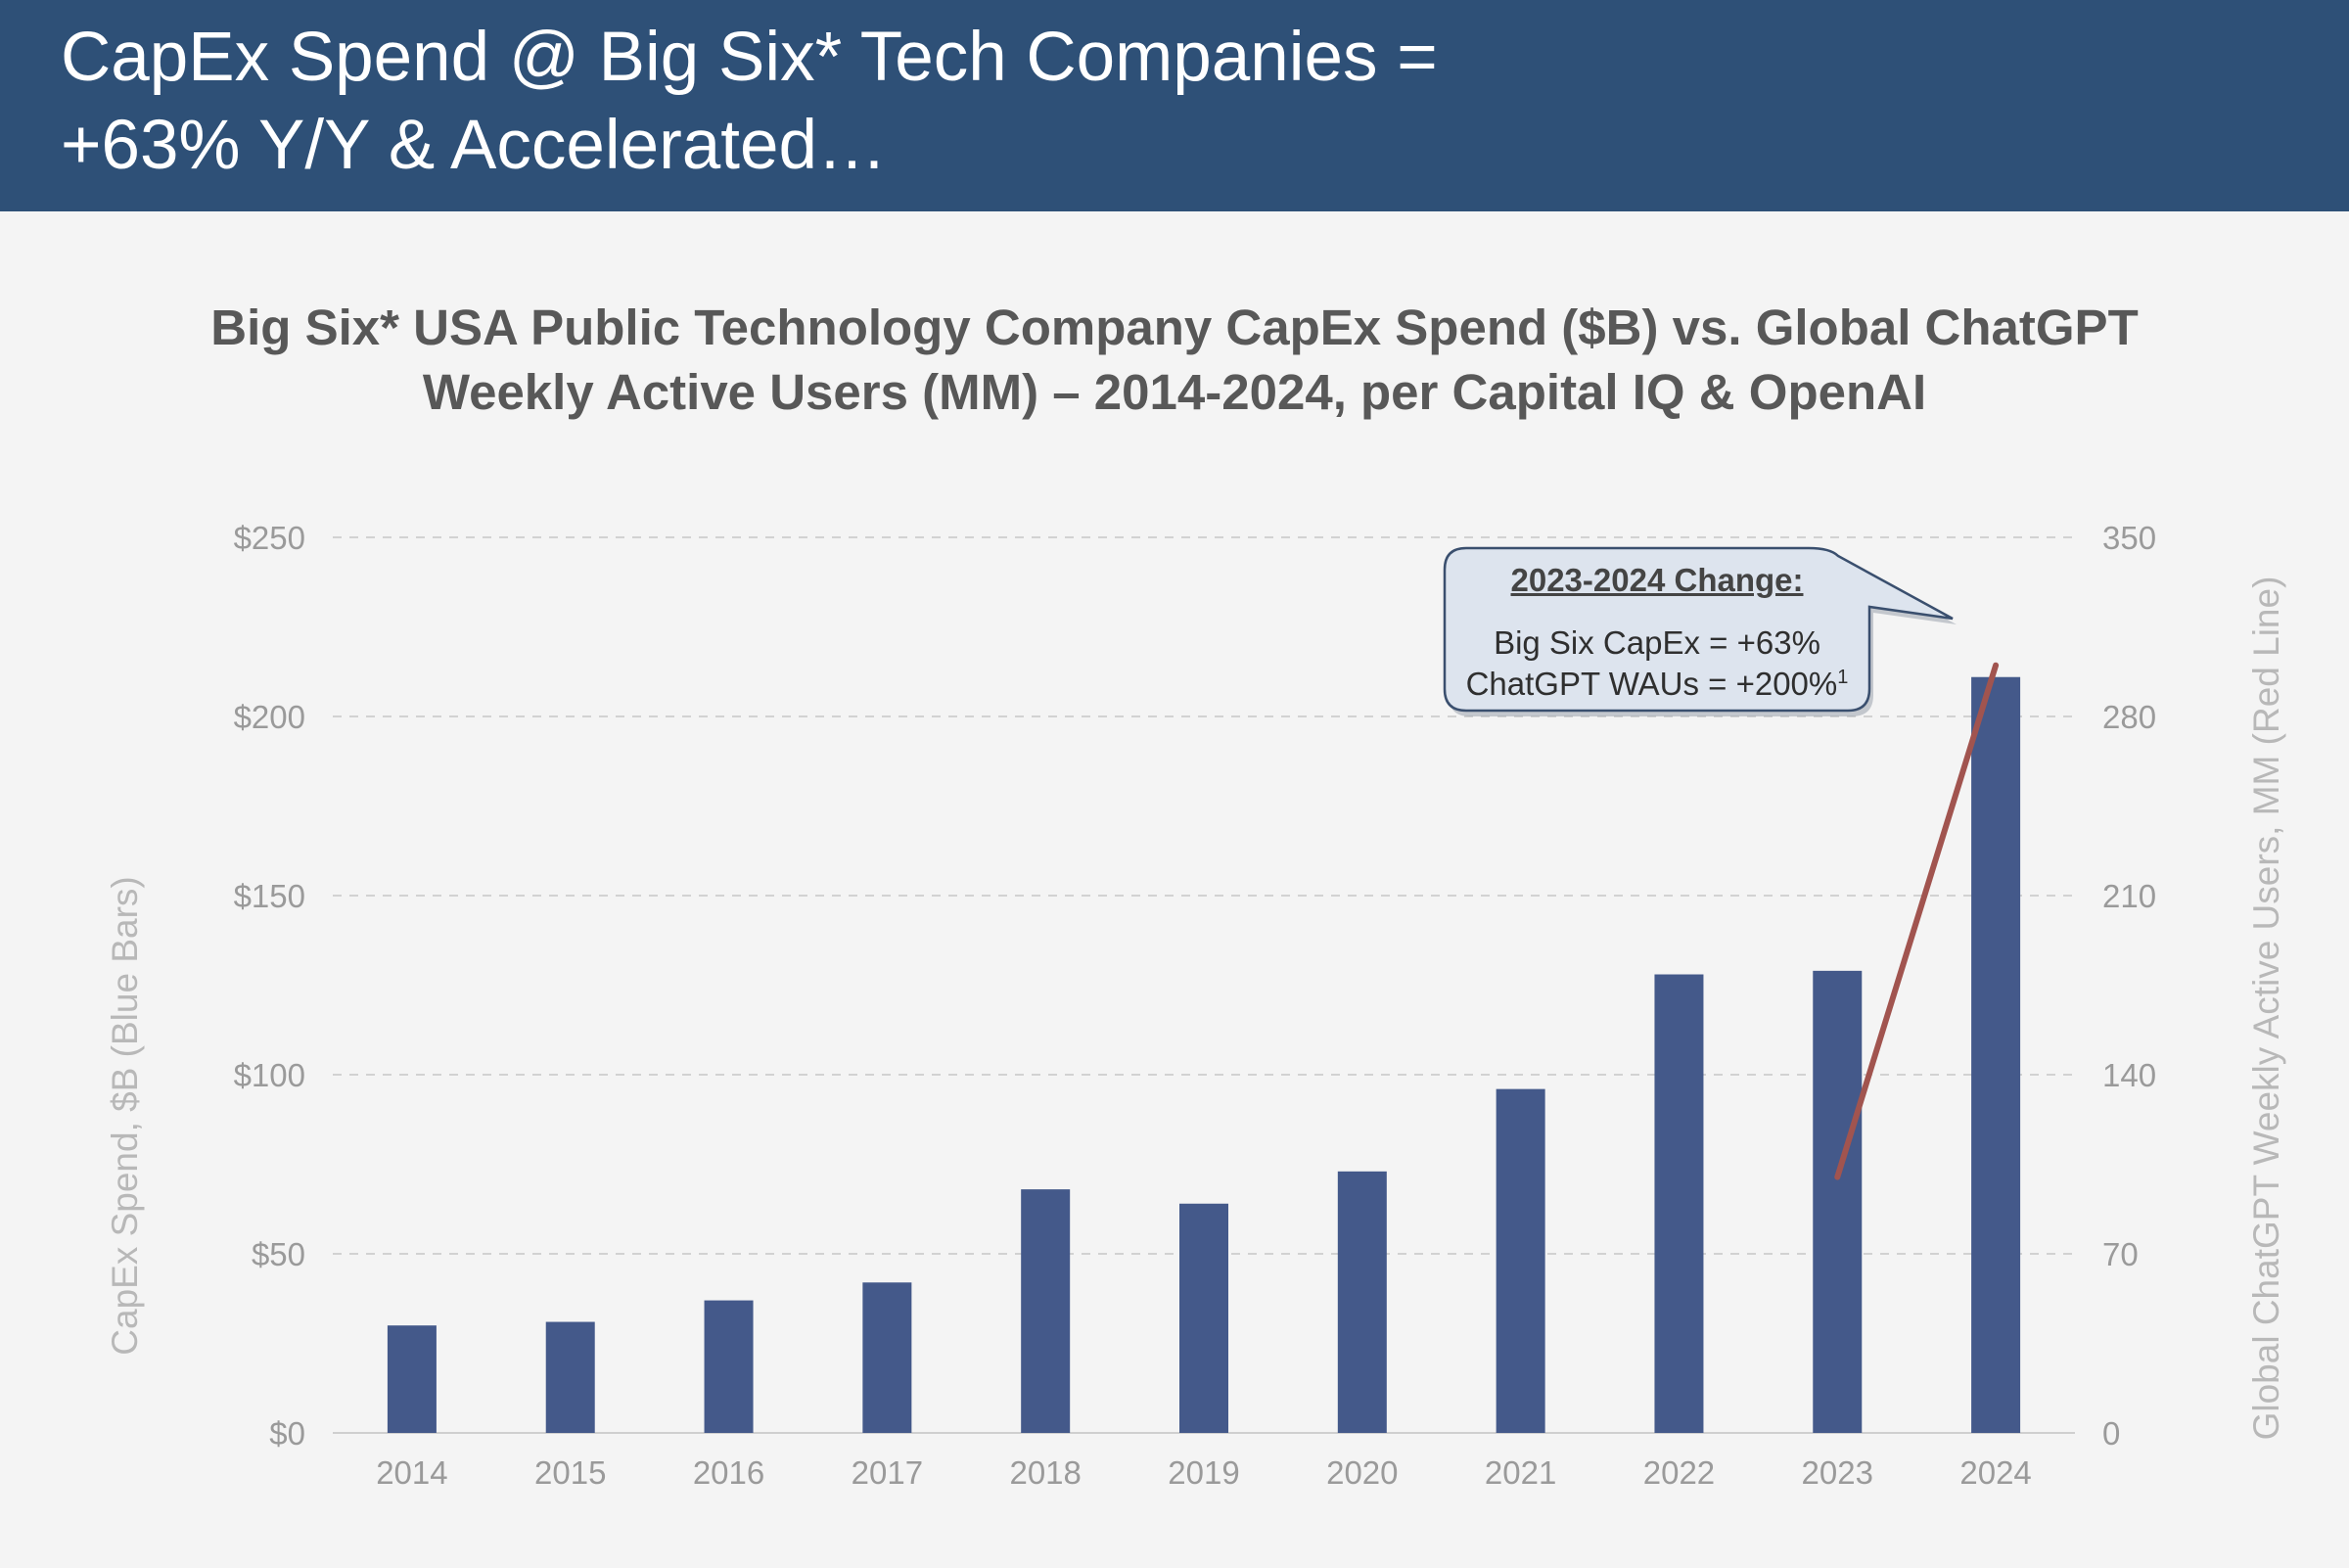 The width and height of the screenshot is (2349, 1568). What do you see at coordinates (412, 1472) in the screenshot?
I see `x-tick-label: 2014` at bounding box center [412, 1472].